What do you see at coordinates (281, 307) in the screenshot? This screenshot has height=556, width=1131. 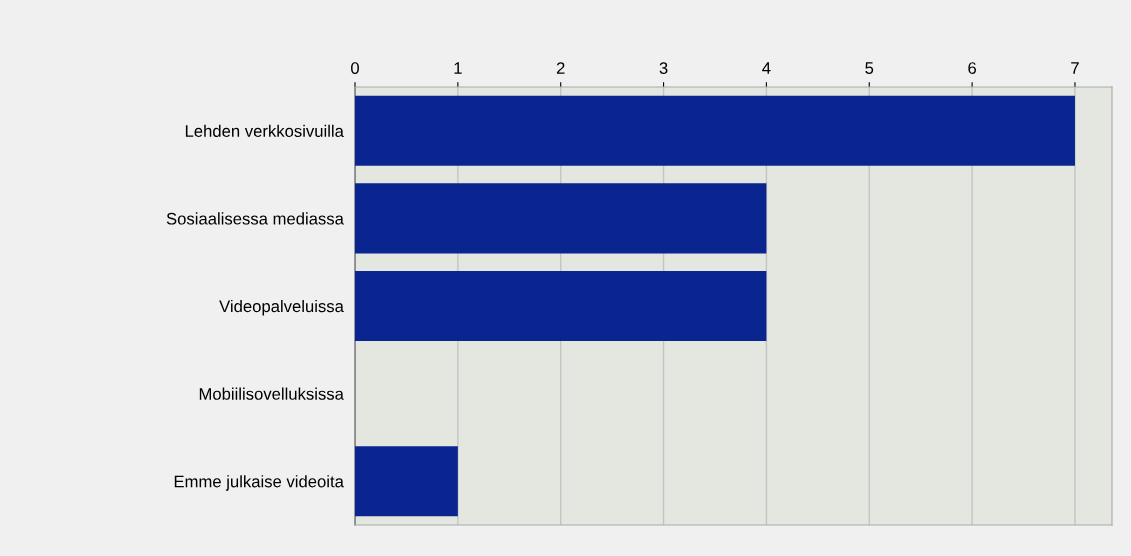 I see `y-tick-label: Videopalveluissa` at bounding box center [281, 307].